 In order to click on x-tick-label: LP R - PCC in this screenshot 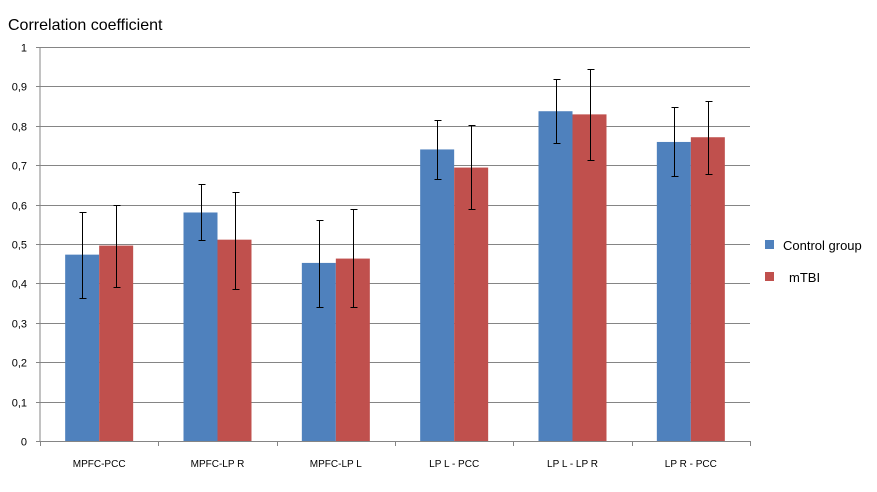, I will do `click(691, 464)`.